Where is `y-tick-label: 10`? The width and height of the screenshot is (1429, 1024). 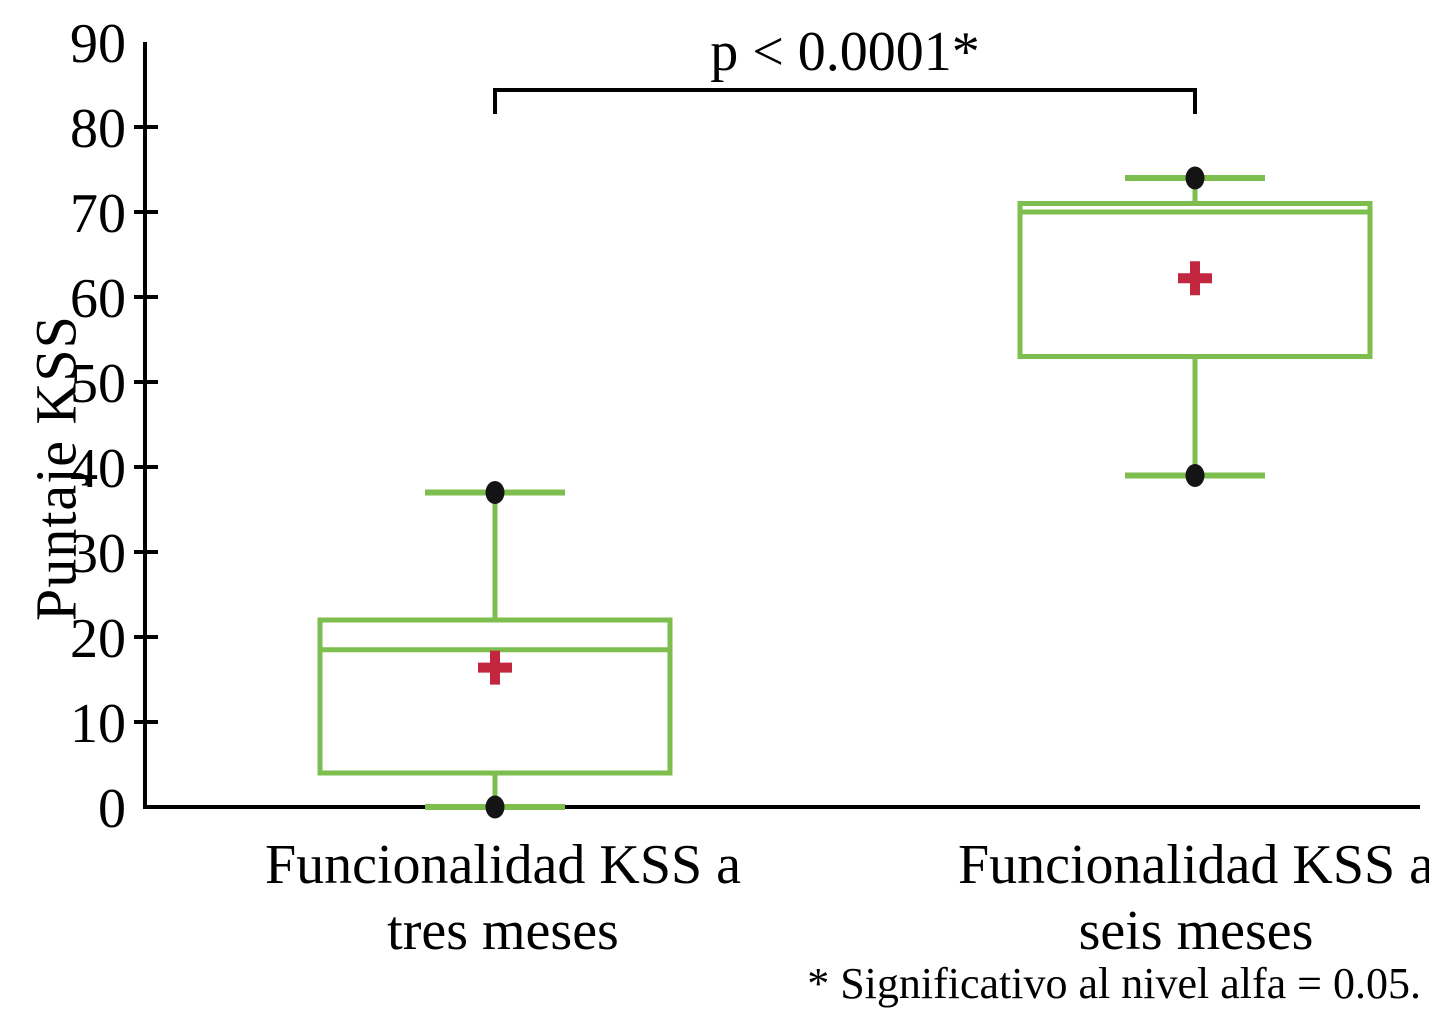
y-tick-label: 10 is located at coordinates (98, 724).